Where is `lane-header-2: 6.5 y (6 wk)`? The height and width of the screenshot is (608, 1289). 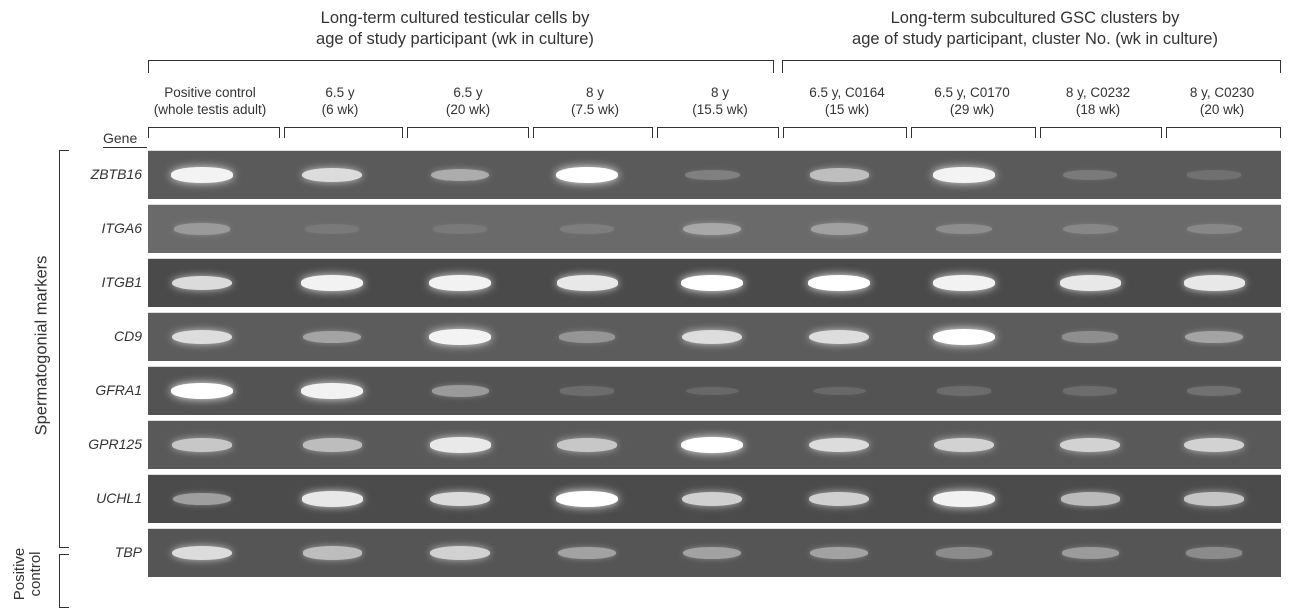 lane-header-2: 6.5 y (6 wk) is located at coordinates (340, 101).